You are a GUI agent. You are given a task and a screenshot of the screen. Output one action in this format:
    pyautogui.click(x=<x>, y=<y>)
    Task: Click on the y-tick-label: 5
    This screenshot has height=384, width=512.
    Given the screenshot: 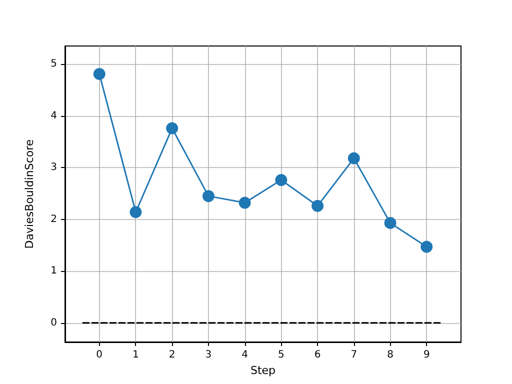 What is the action you would take?
    pyautogui.click(x=53, y=64)
    